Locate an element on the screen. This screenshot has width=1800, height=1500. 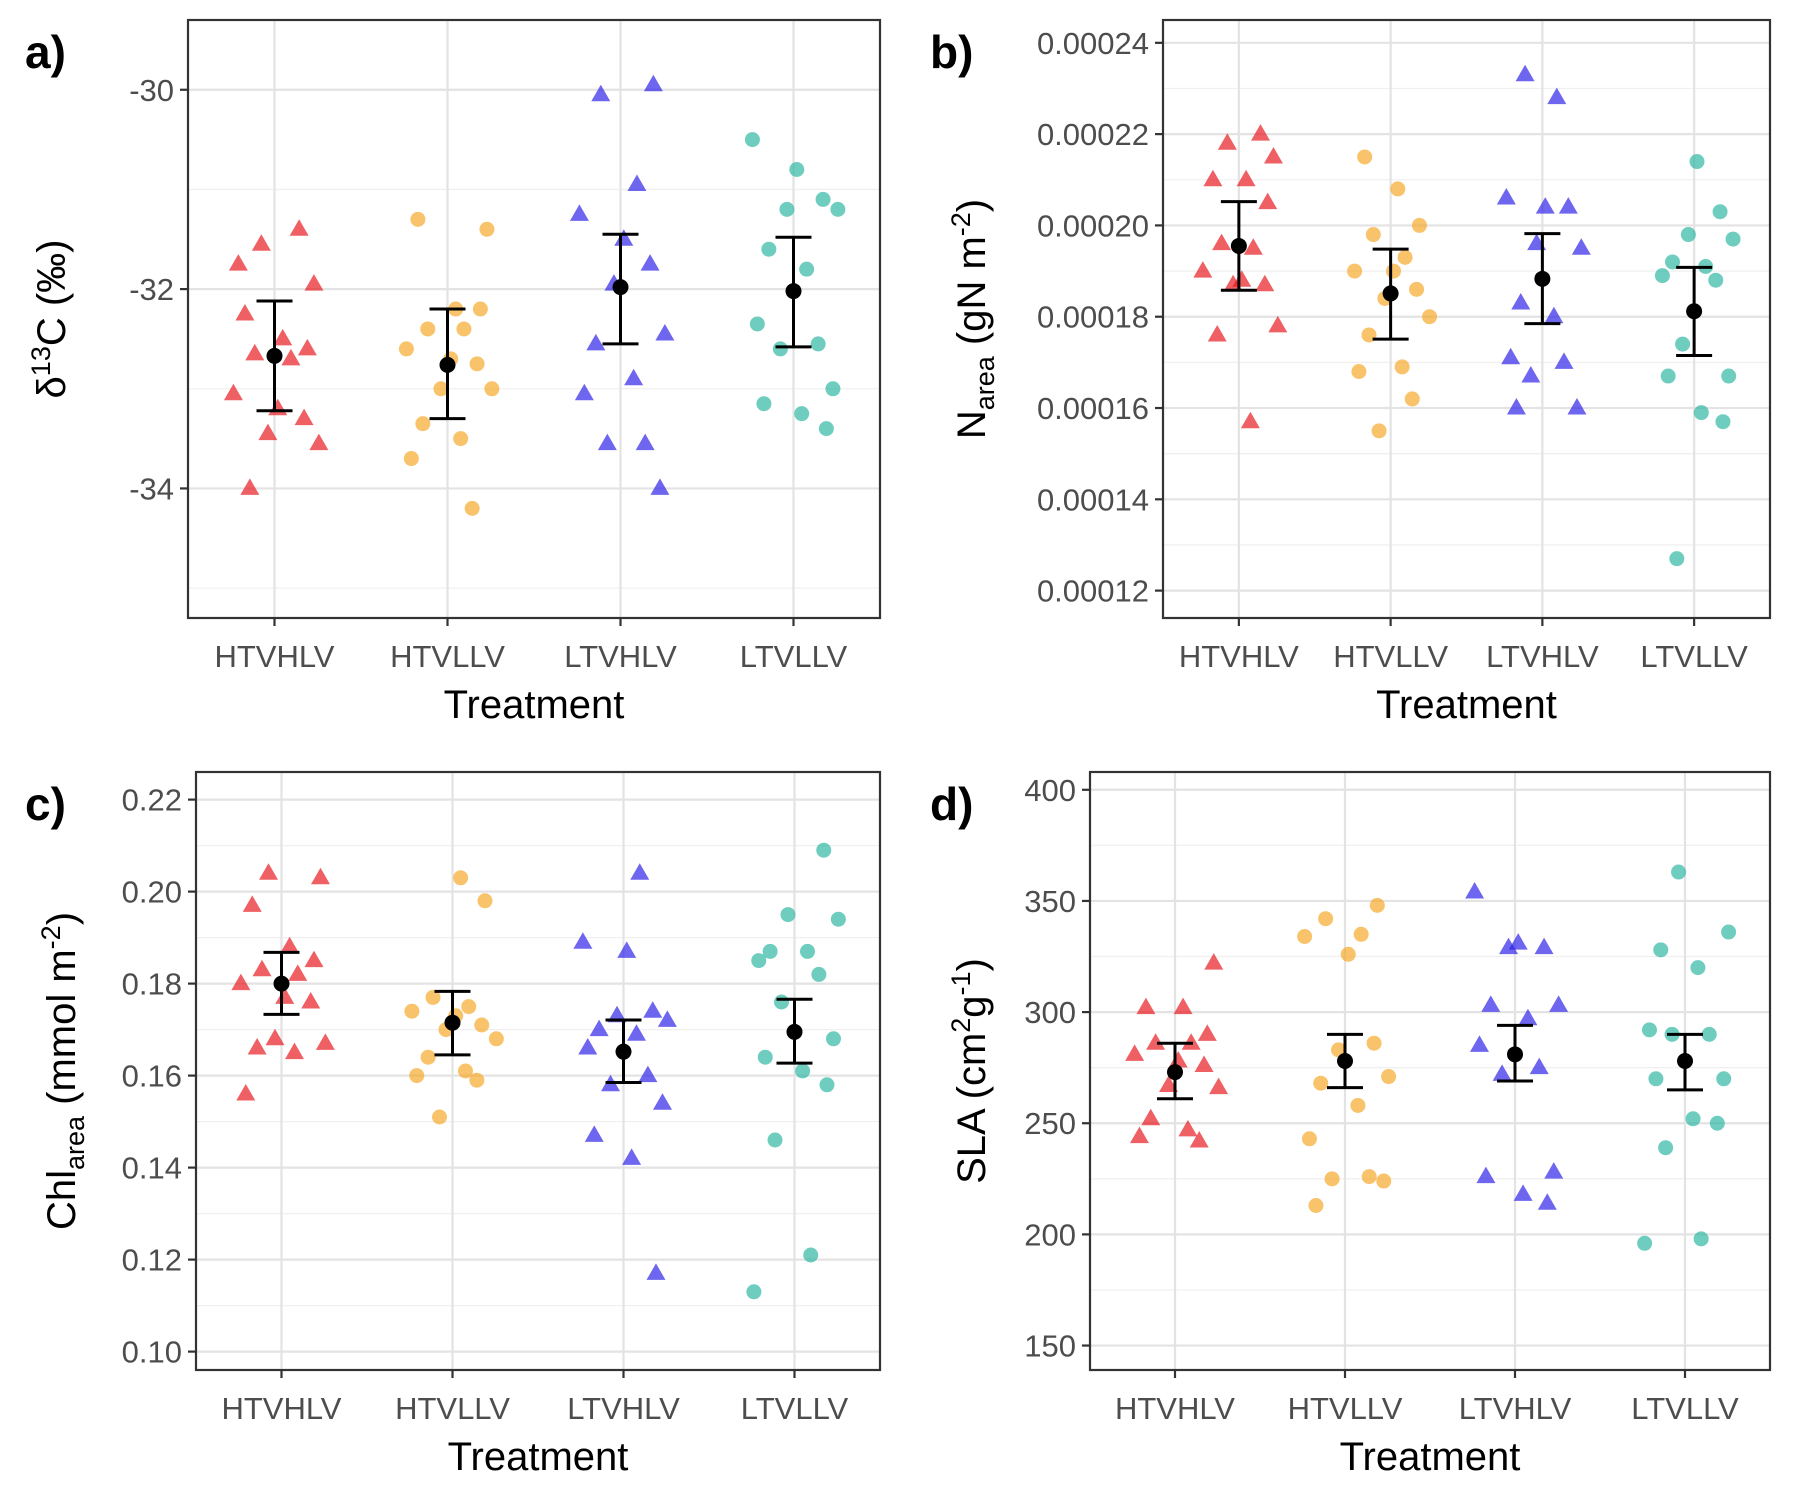
y-tick-label: 0.18 is located at coordinates (152, 984).